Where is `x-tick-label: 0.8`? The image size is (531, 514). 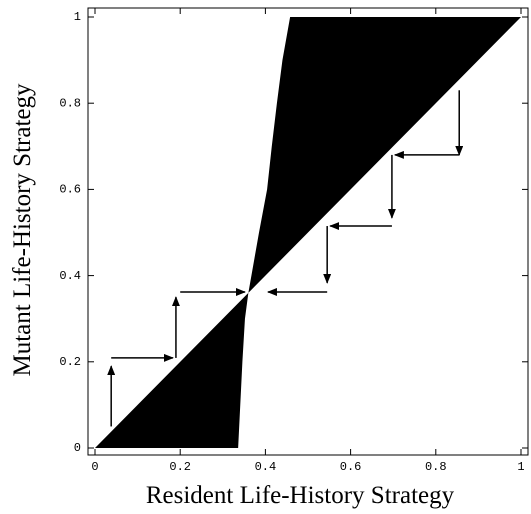 x-tick-label: 0.8 is located at coordinates (436, 467).